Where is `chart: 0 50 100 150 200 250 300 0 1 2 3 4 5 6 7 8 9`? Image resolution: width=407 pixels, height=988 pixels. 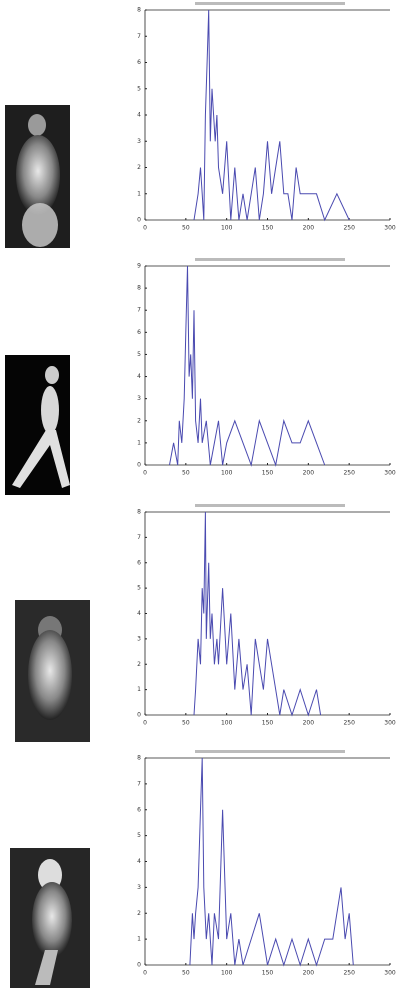
chart: 0 50 100 150 200 250 300 0 1 2 3 4 5 6 7 8 9 is located at coordinates (266, 367).